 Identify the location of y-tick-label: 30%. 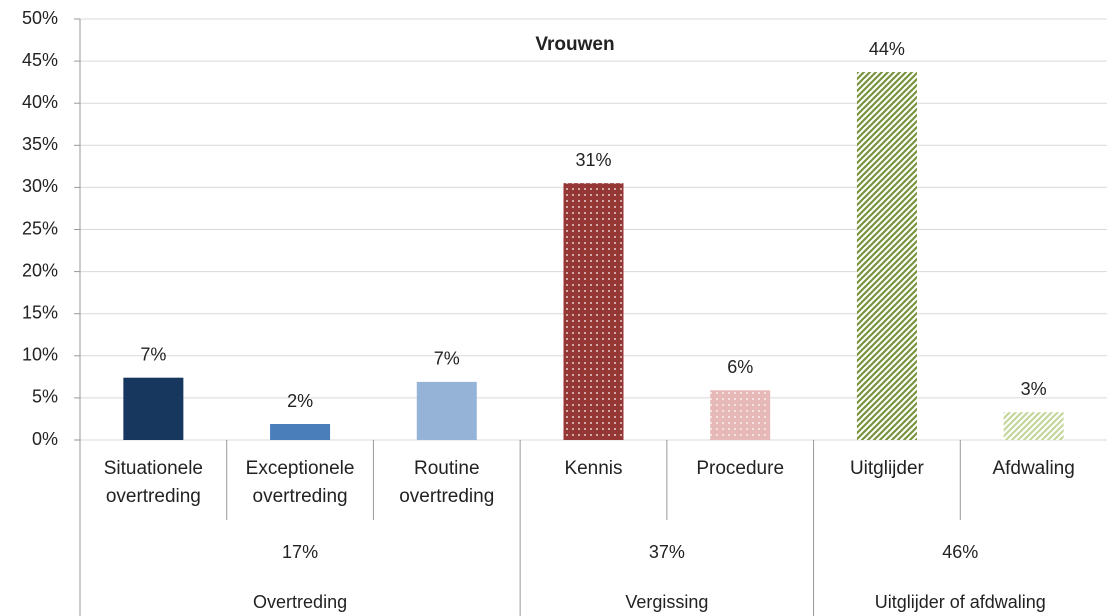
(40, 186).